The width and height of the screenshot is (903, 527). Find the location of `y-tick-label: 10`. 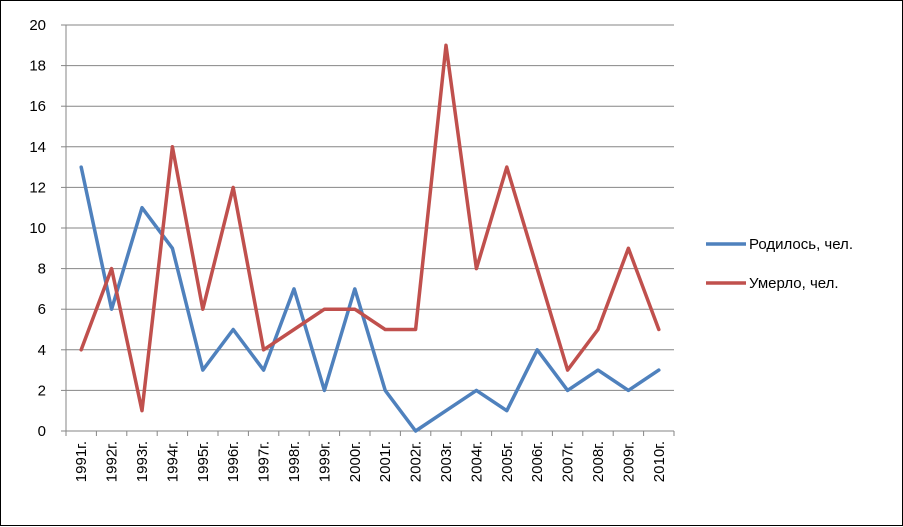

y-tick-label: 10 is located at coordinates (37, 228).